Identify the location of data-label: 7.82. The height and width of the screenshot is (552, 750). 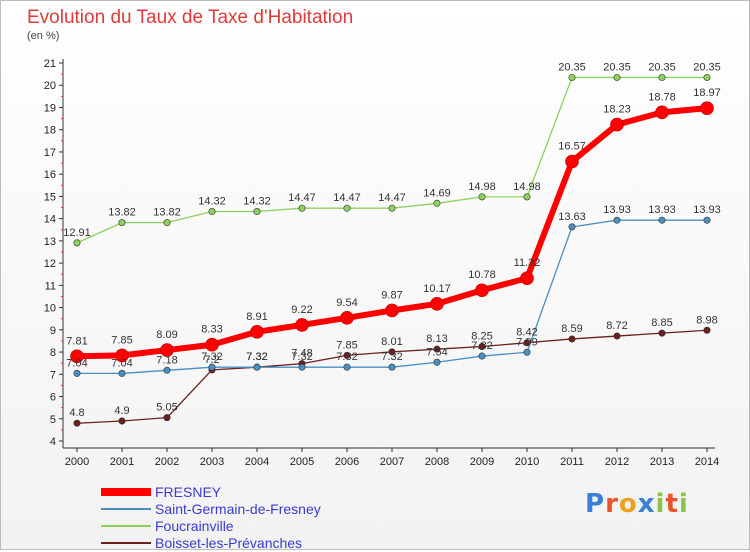
(481, 346).